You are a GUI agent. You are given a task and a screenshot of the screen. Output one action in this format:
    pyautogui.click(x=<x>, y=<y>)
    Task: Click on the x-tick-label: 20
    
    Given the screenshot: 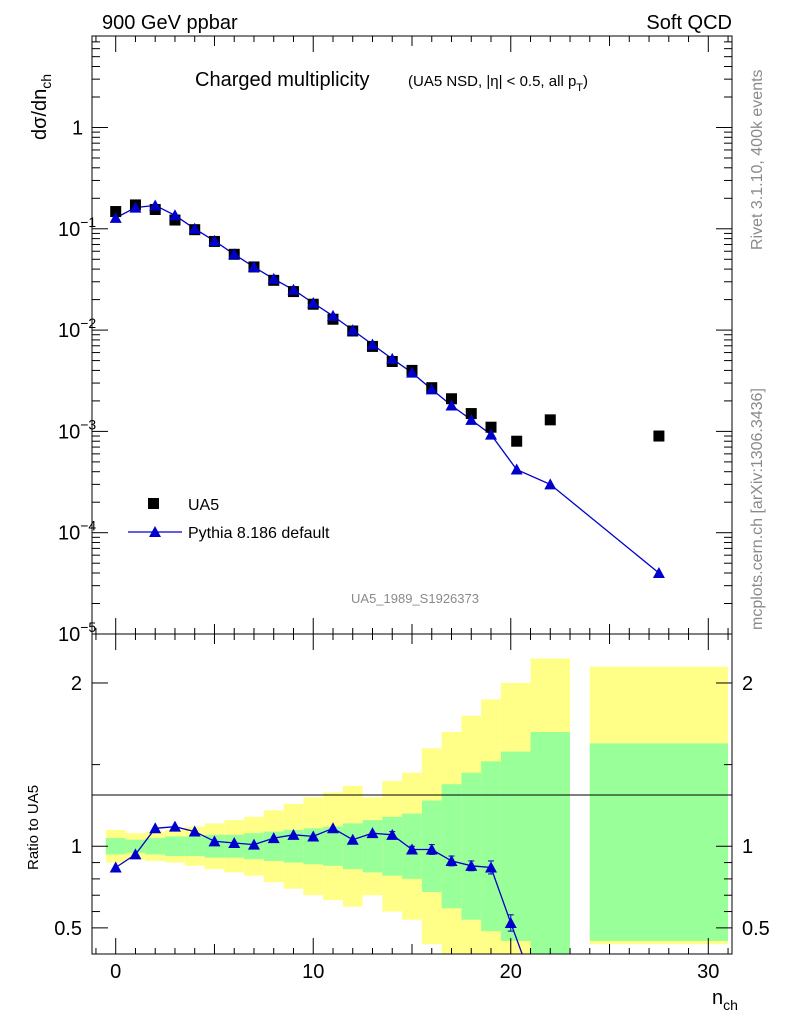 What is the action you would take?
    pyautogui.click(x=511, y=972)
    